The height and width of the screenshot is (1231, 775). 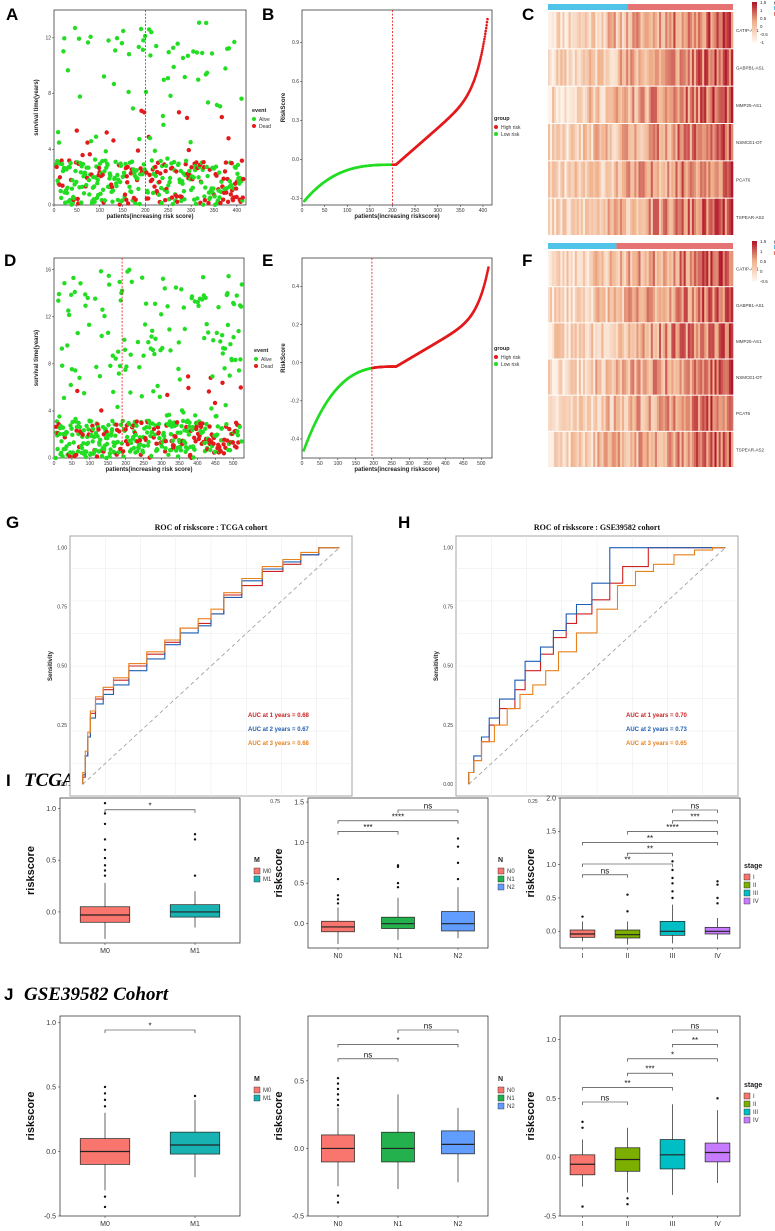 I want to click on panel-H-ytick-label: 1.00, so click(x=448, y=548).